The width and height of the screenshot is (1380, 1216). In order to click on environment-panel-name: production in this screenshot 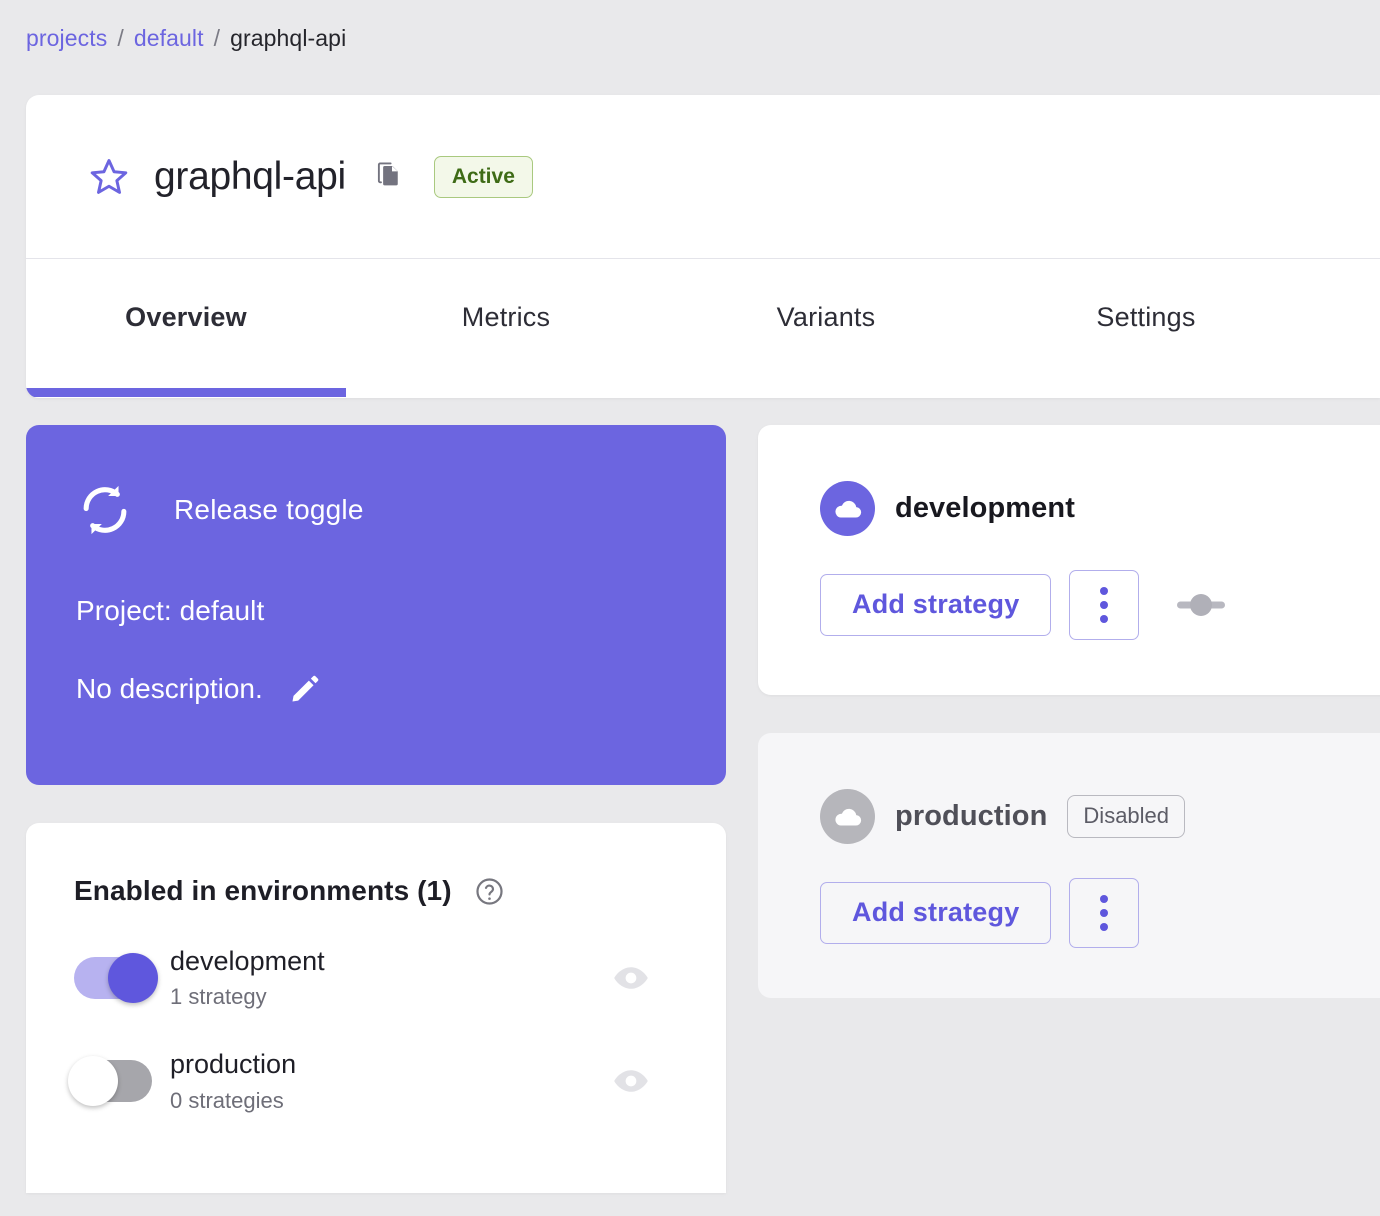, I will do `click(971, 816)`.